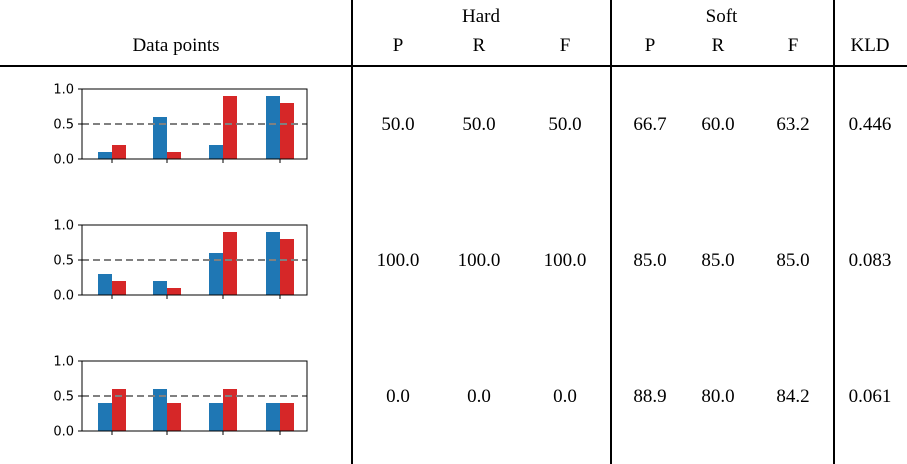 Image resolution: width=907 pixels, height=464 pixels. Describe the element at coordinates (870, 45) in the screenshot. I see `header-kld: KLD` at that location.